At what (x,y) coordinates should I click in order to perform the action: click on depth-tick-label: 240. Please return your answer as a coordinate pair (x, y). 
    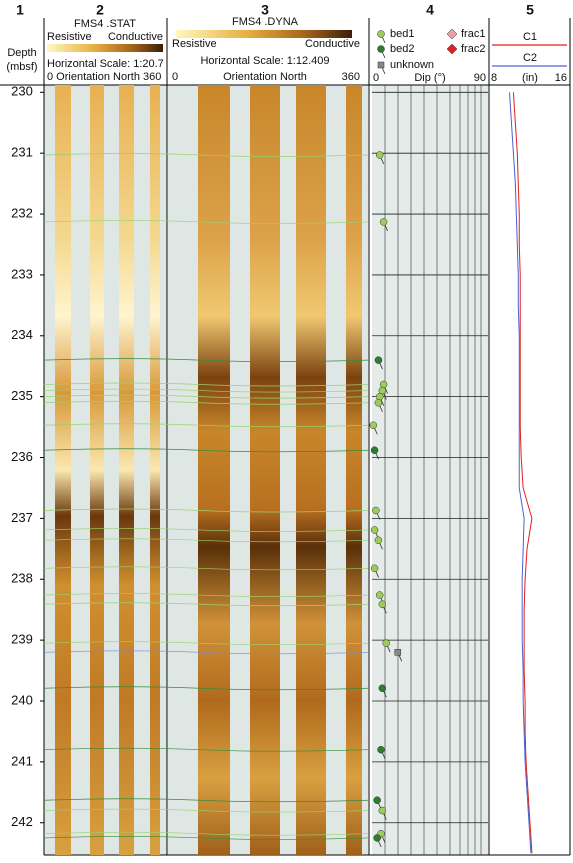
    Looking at the image, I should click on (22, 699).